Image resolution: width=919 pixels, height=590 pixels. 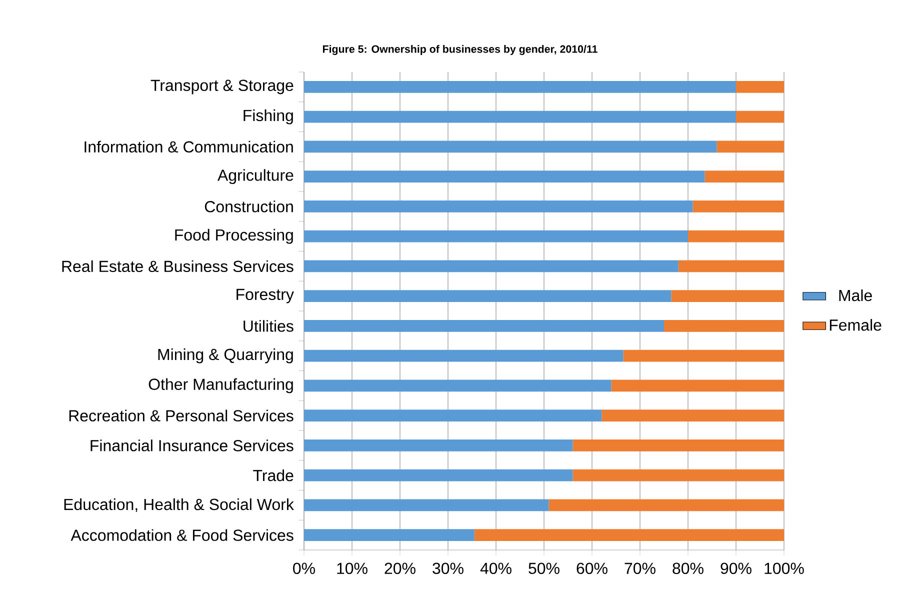 What do you see at coordinates (640, 568) in the screenshot?
I see `x-tick-label: 70%` at bounding box center [640, 568].